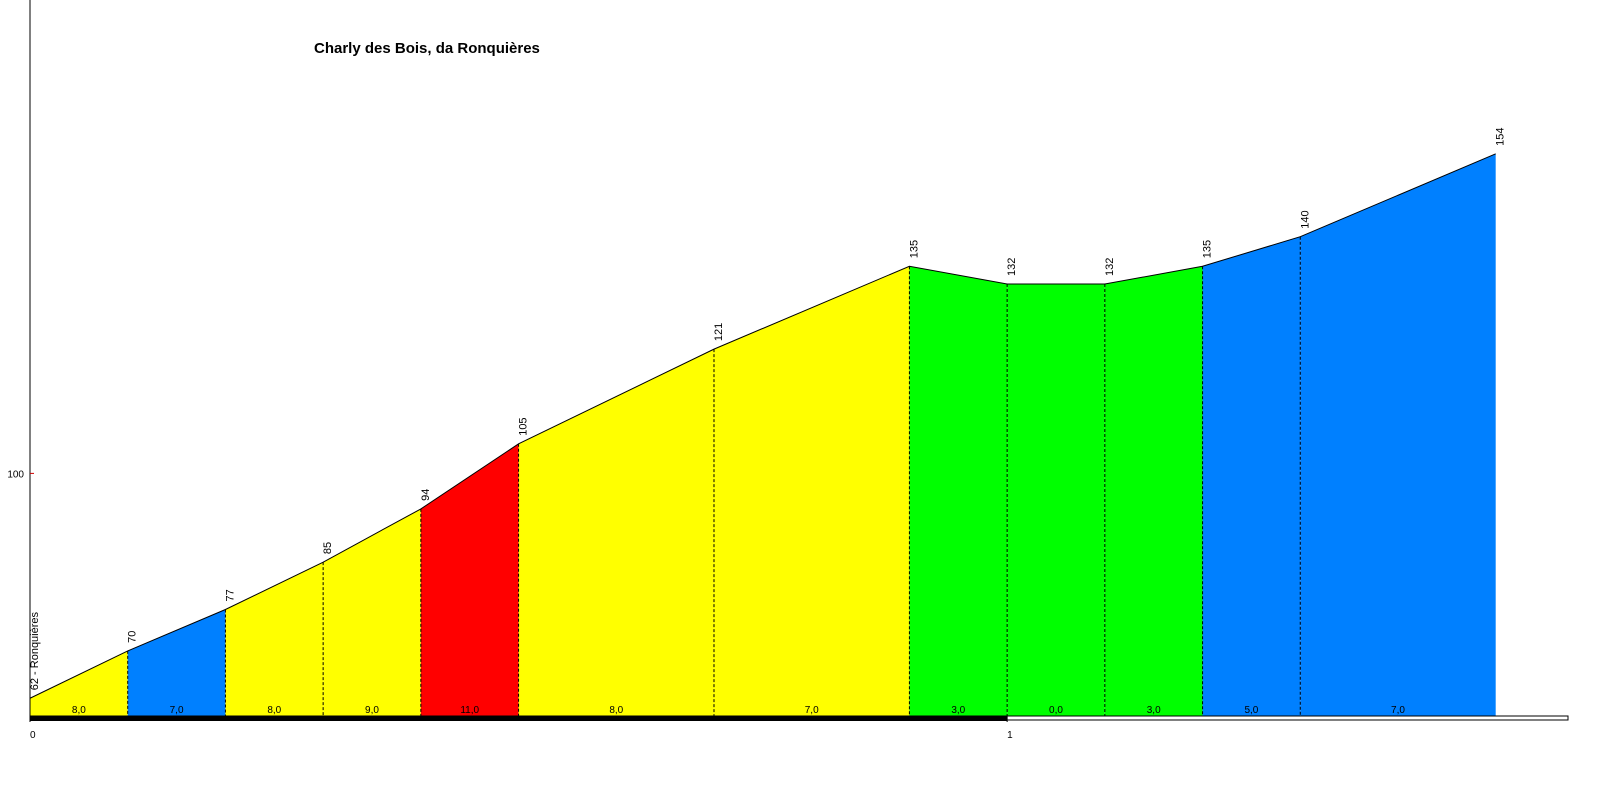  What do you see at coordinates (372, 710) in the screenshot?
I see `gradient-label: 9,0` at bounding box center [372, 710].